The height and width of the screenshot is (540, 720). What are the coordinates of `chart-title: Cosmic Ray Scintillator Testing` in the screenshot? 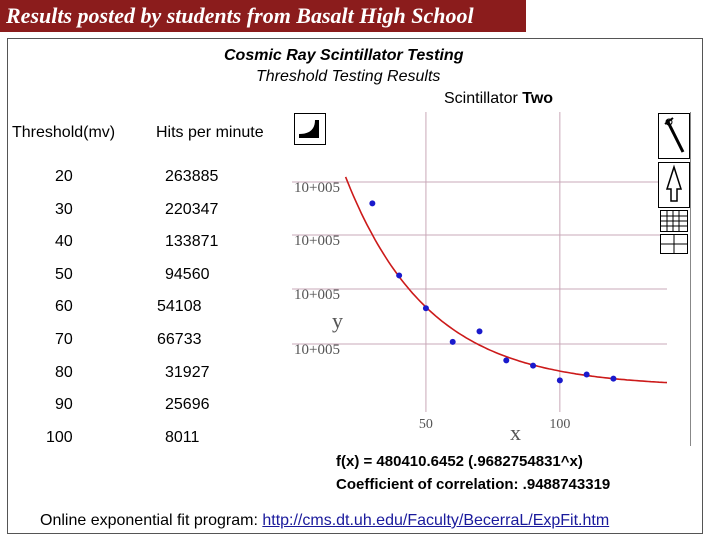 It's located at (344, 55).